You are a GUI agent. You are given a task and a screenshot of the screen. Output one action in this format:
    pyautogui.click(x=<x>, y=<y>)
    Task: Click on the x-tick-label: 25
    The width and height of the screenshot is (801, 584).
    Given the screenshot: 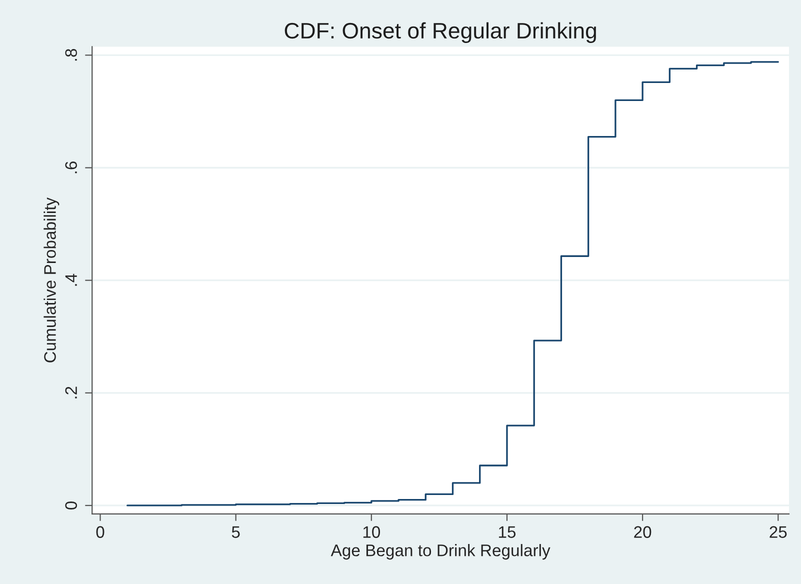 What is the action you would take?
    pyautogui.click(x=778, y=532)
    